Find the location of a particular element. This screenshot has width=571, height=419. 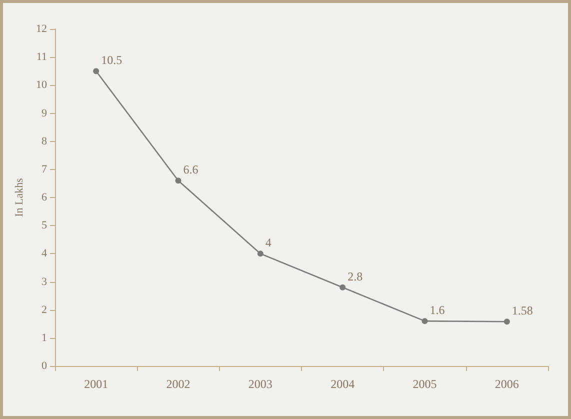

y-tick-label: 8 is located at coordinates (45, 141).